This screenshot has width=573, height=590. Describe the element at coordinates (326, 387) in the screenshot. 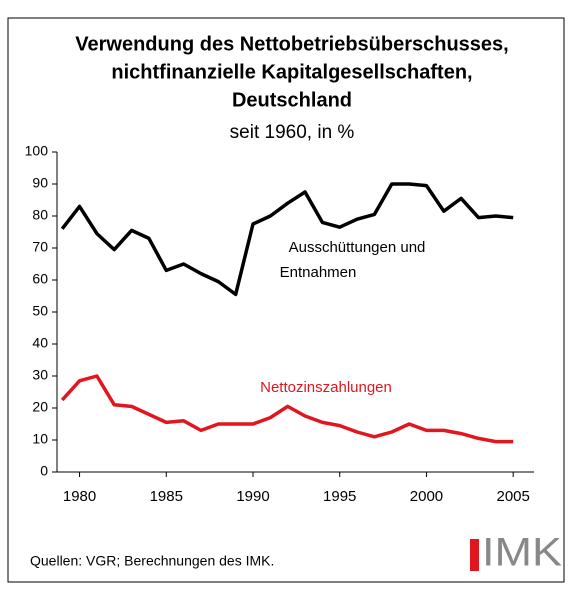

I see `series-label: Nettozinszahlungen` at that location.